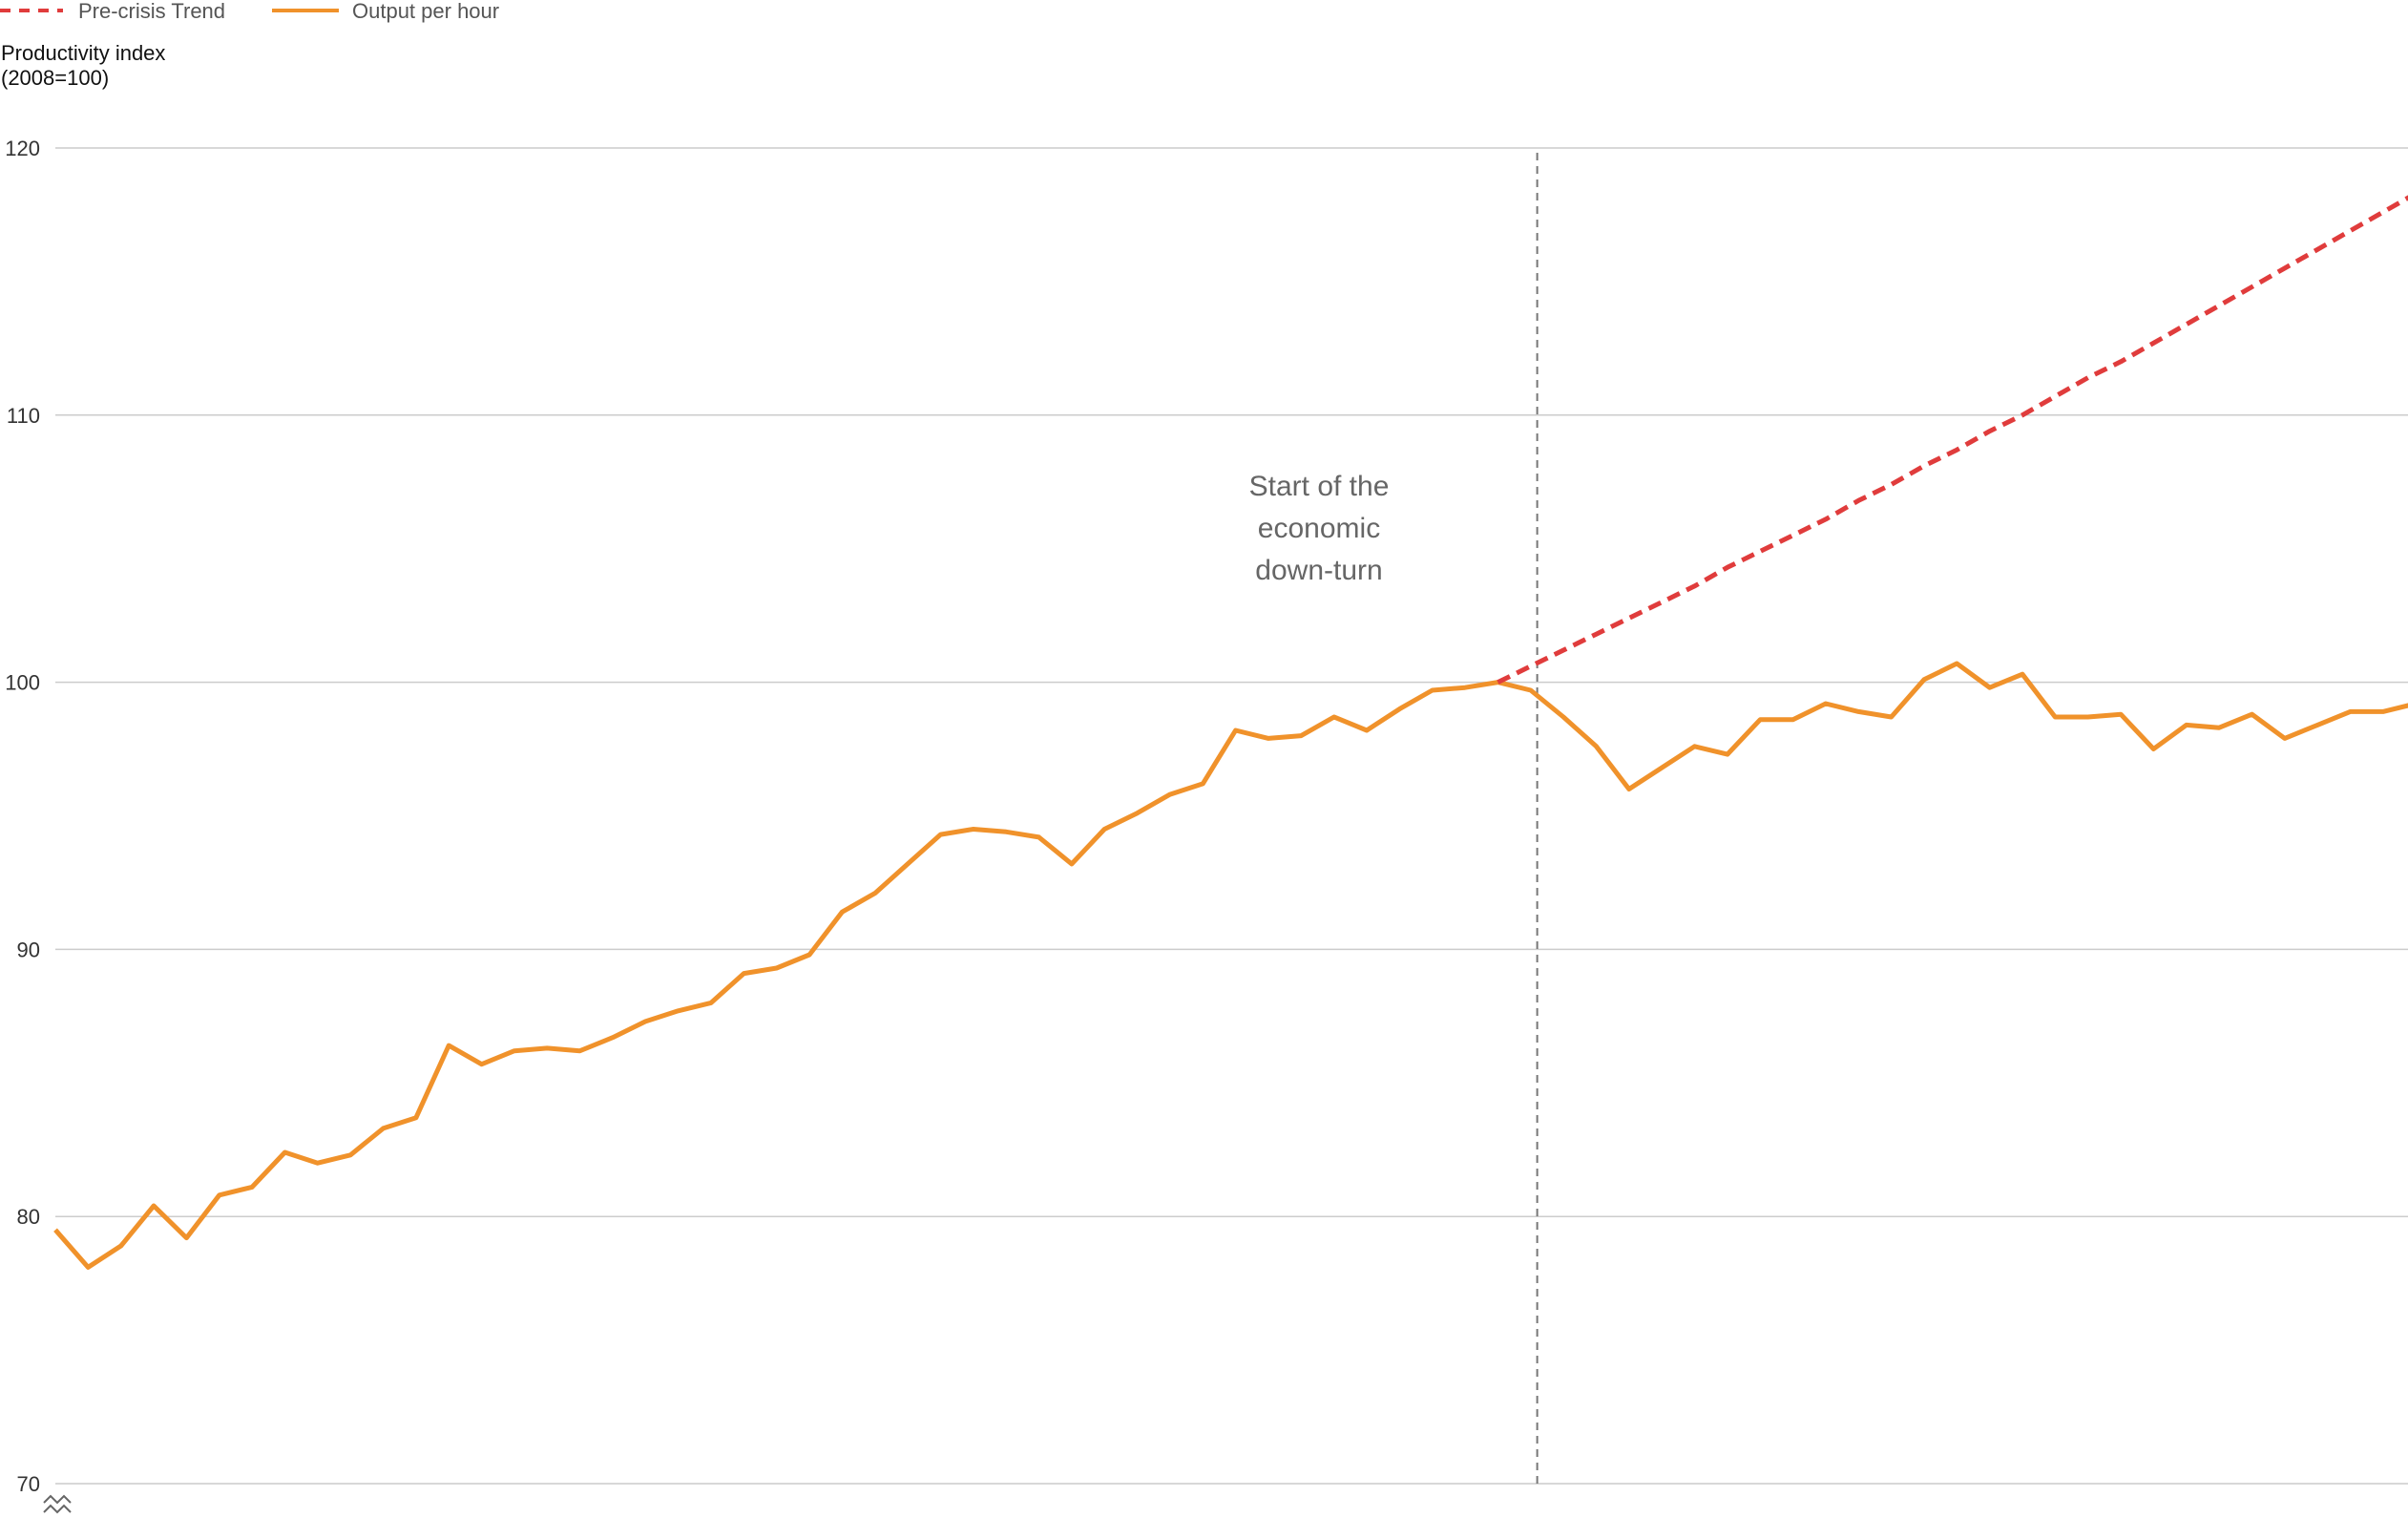  I want to click on legend-label-output: Output per hour, so click(425, 11).